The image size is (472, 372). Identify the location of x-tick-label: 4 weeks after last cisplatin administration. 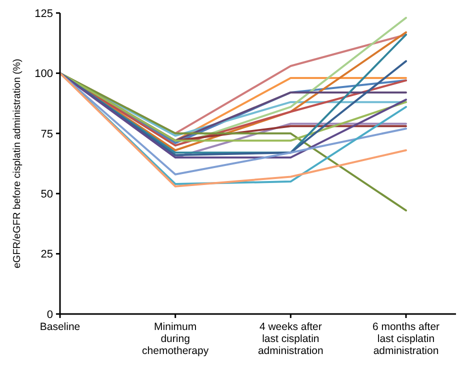
(291, 339).